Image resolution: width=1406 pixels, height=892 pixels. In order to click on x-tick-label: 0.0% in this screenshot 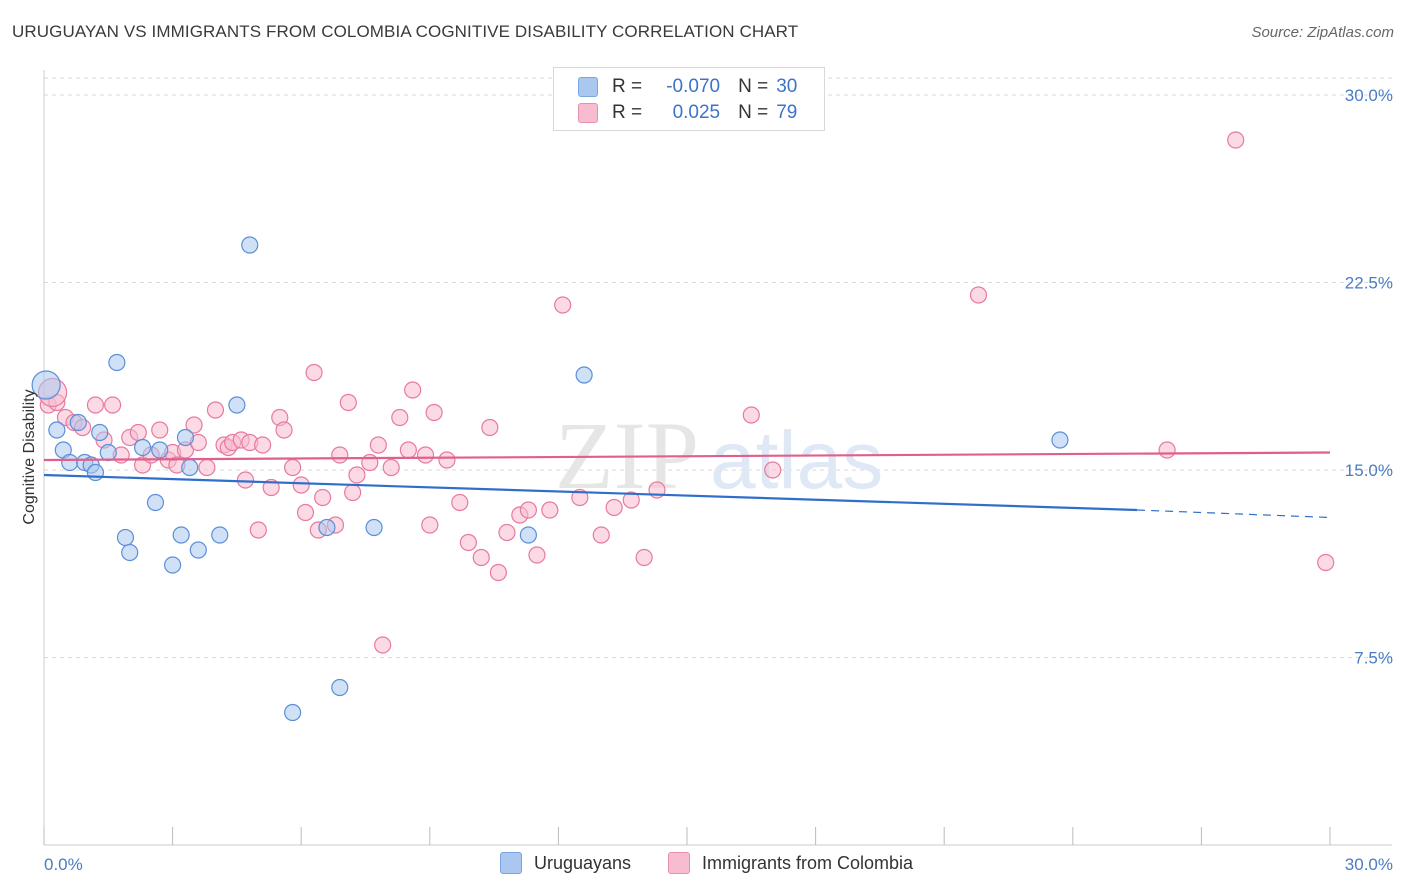, I will do `click(63, 864)`.